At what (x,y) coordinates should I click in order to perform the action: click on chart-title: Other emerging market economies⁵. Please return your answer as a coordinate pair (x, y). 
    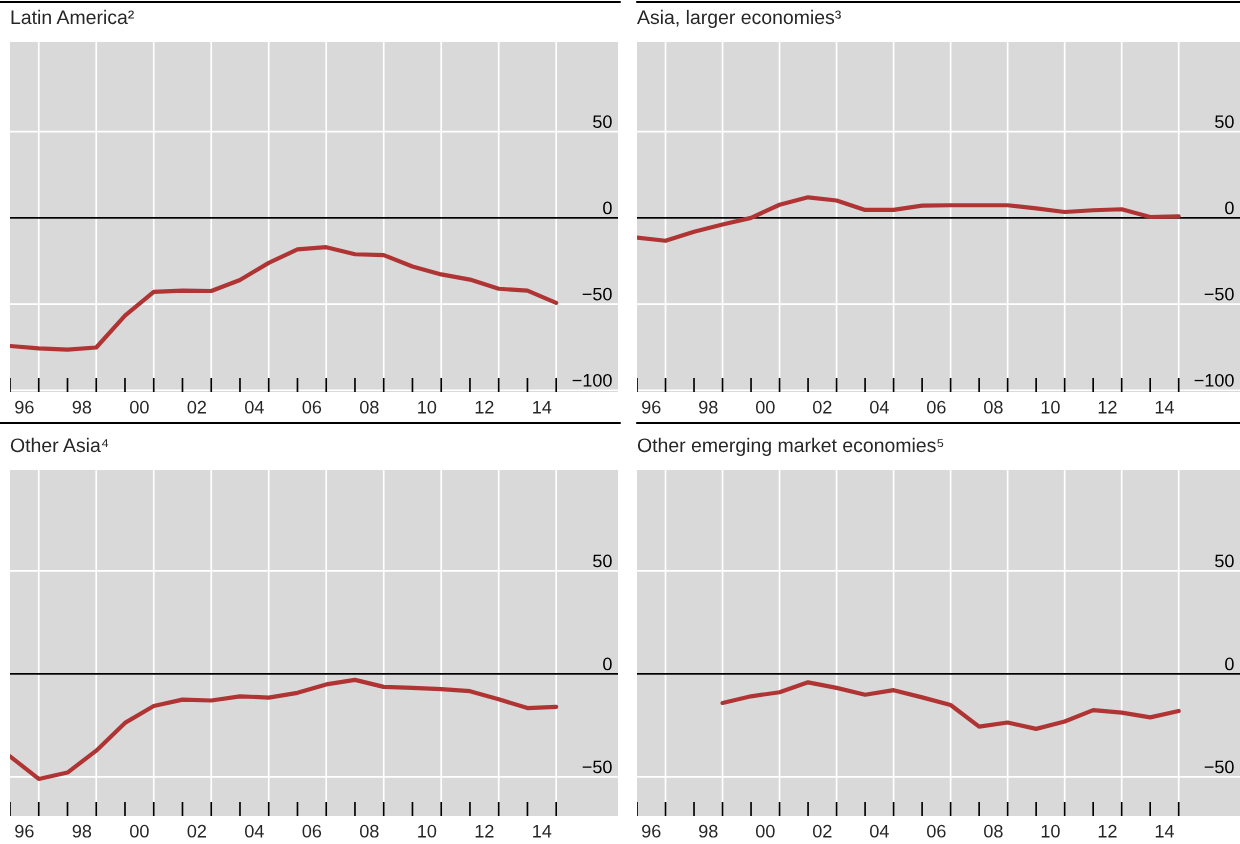
    Looking at the image, I should click on (790, 446).